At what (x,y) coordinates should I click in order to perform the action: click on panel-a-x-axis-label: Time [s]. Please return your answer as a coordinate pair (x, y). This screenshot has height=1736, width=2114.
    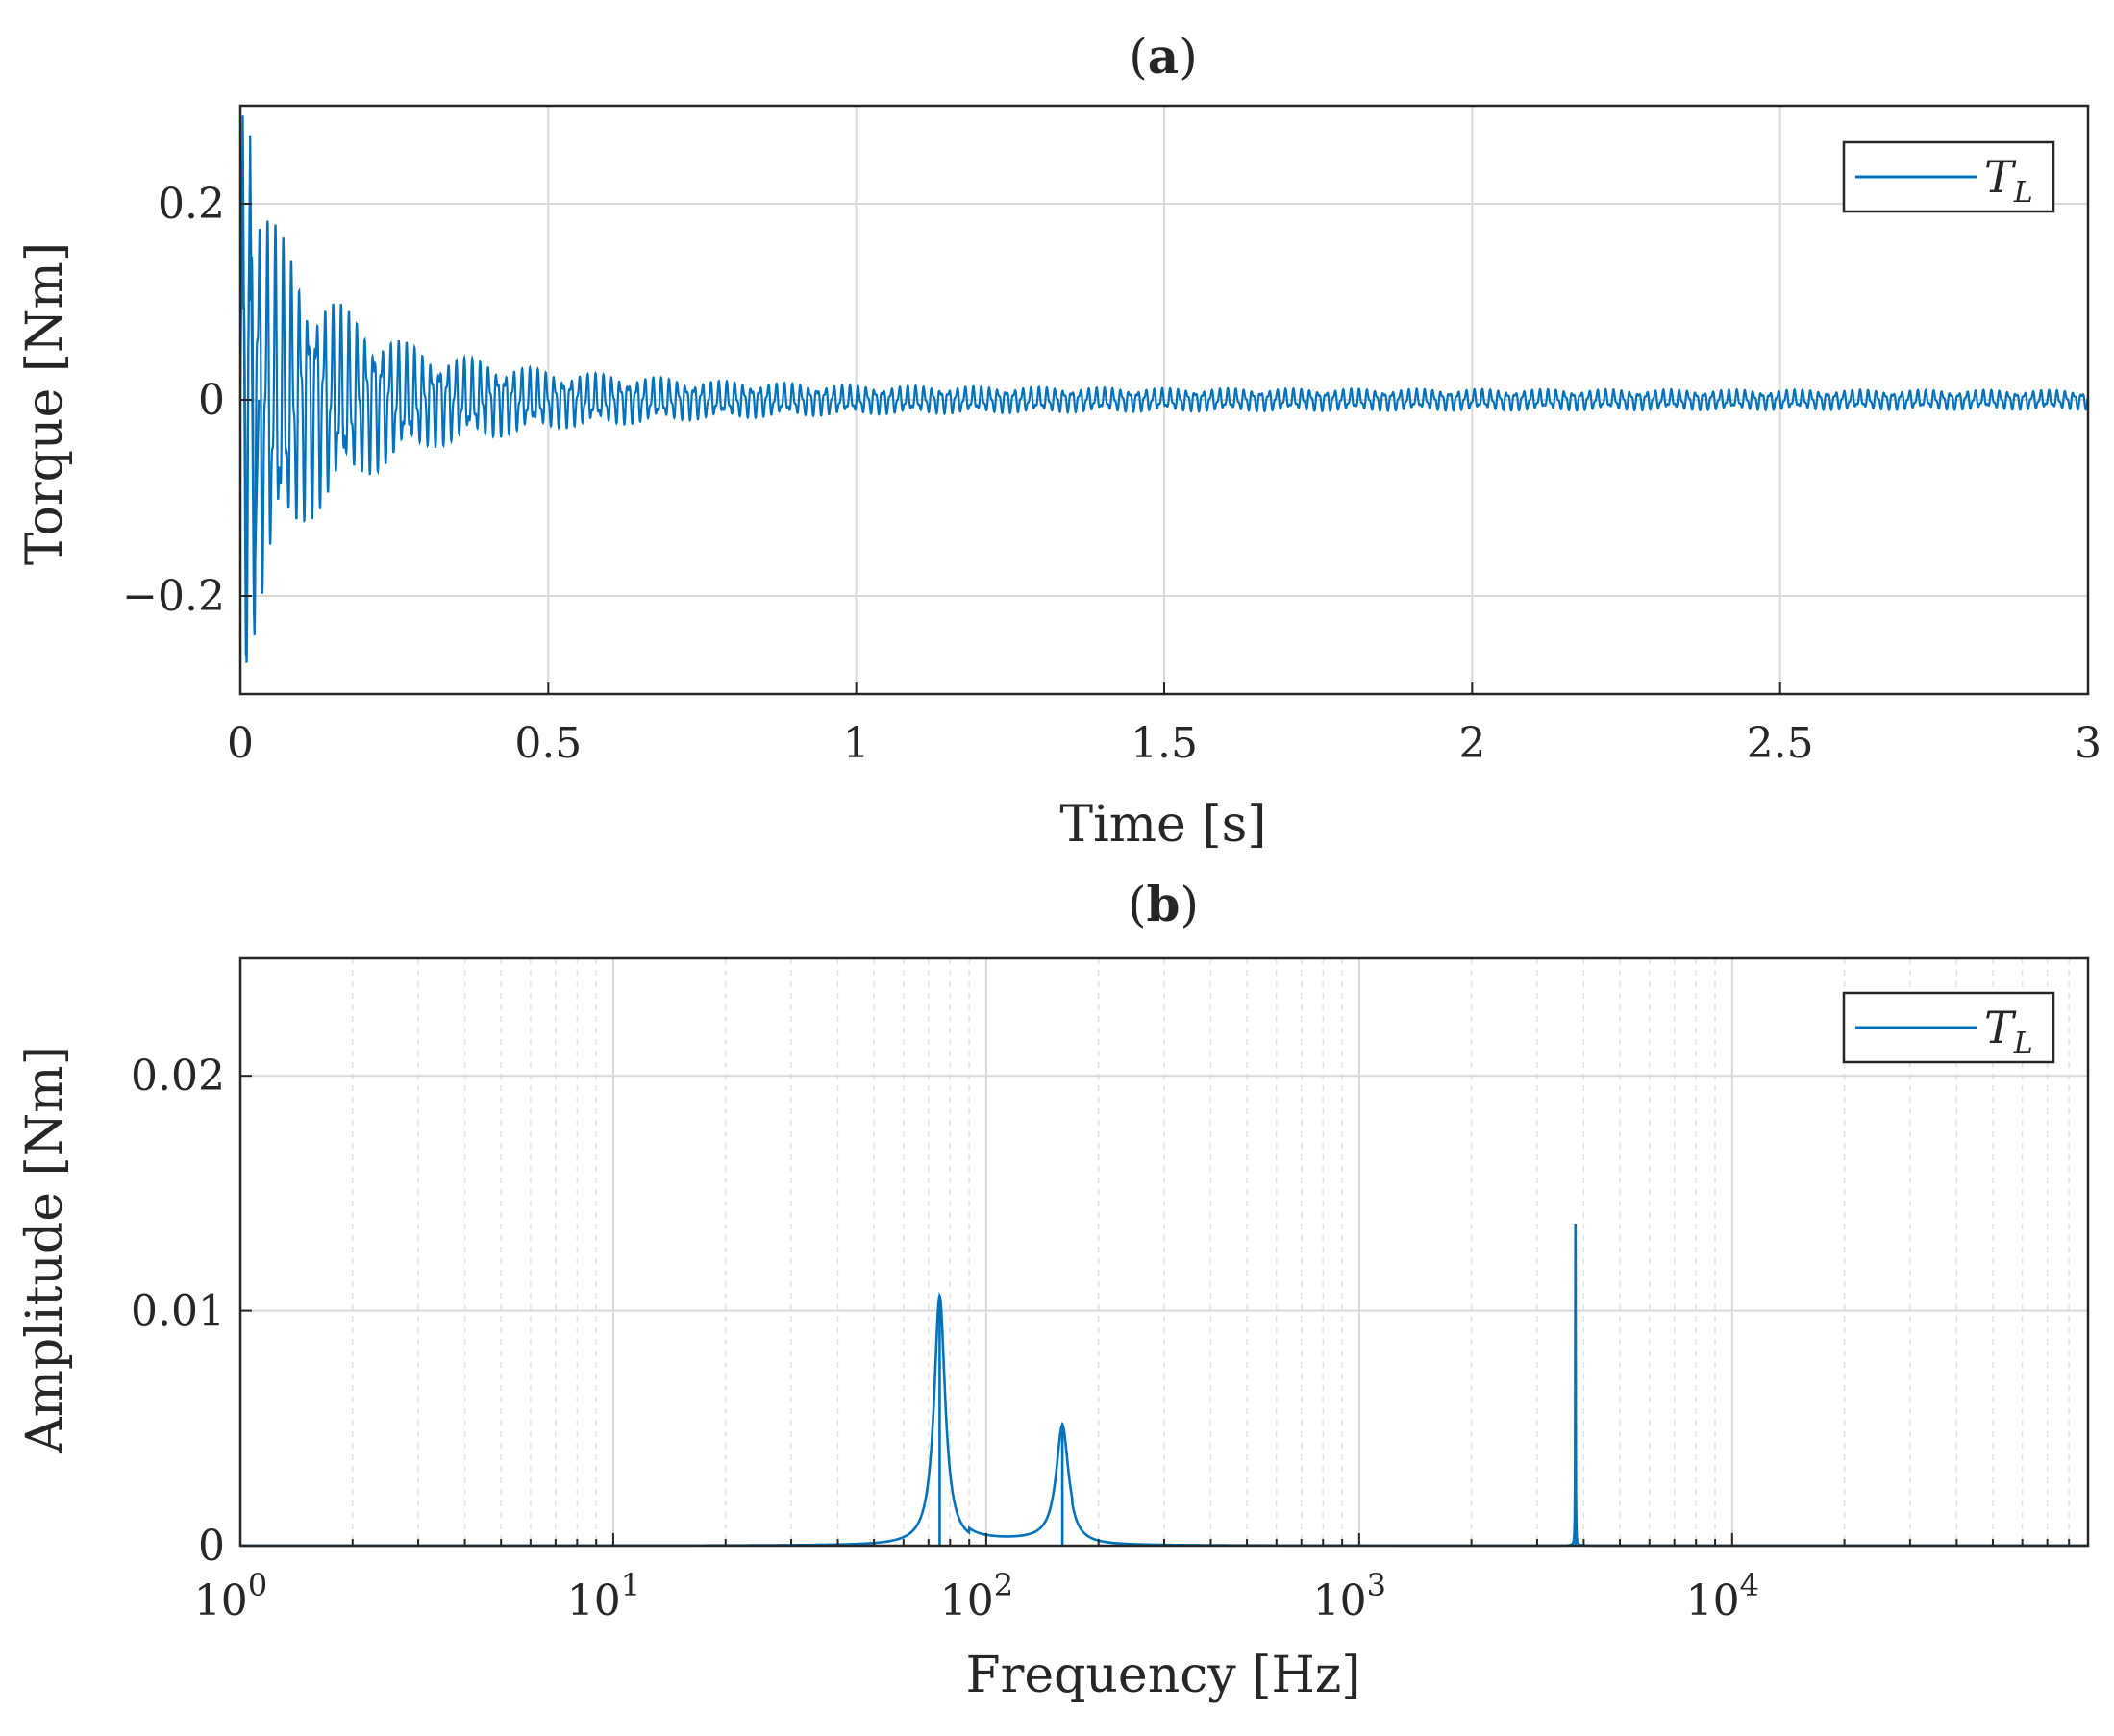
    Looking at the image, I should click on (1162, 825).